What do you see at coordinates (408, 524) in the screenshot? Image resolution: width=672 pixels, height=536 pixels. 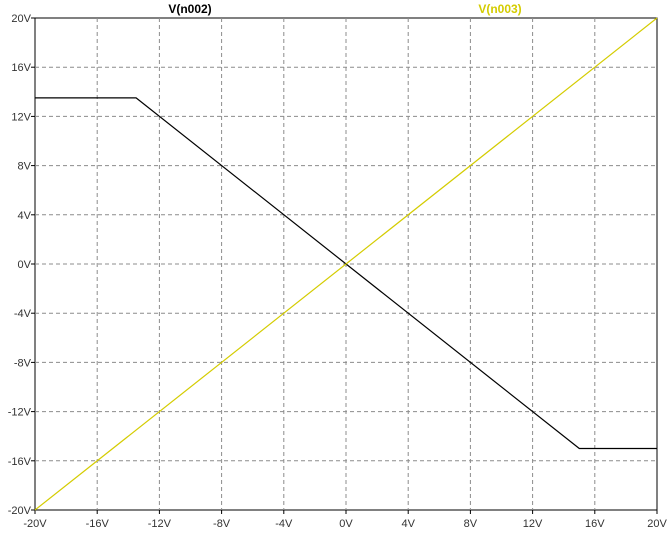 I see `x-tick-label: 4V` at bounding box center [408, 524].